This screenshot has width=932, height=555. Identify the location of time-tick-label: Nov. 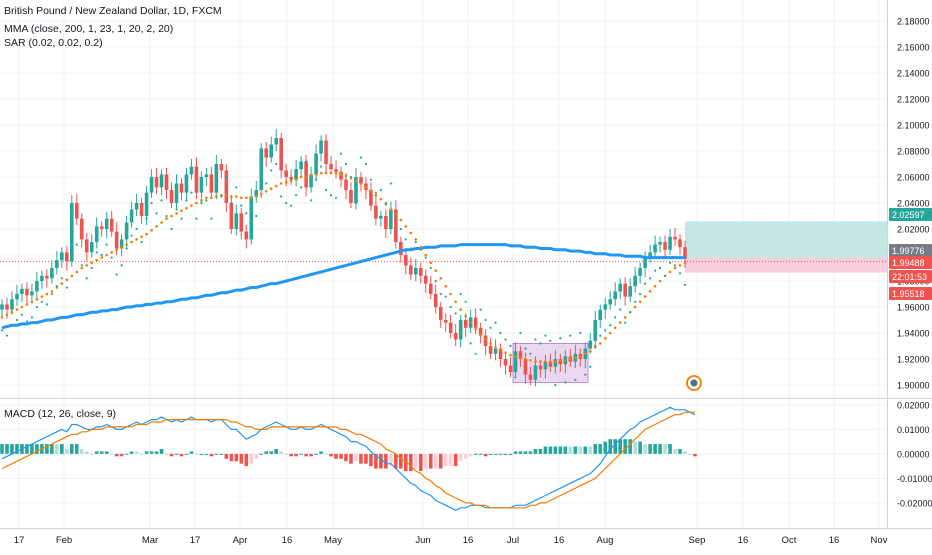
(879, 540).